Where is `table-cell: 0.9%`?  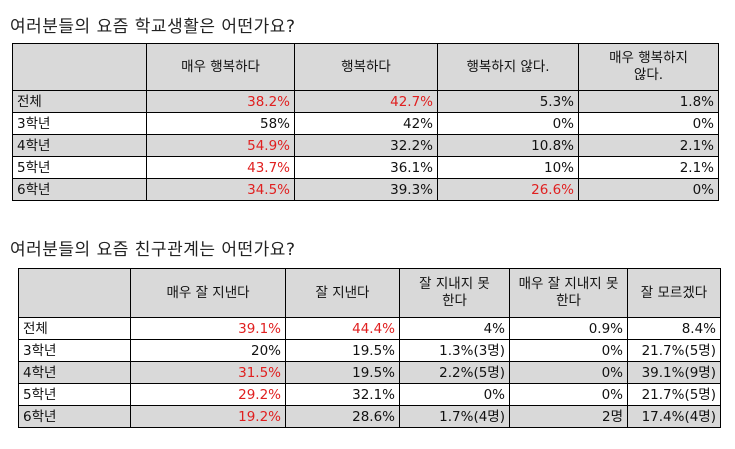 table-cell: 0.9% is located at coordinates (568, 328).